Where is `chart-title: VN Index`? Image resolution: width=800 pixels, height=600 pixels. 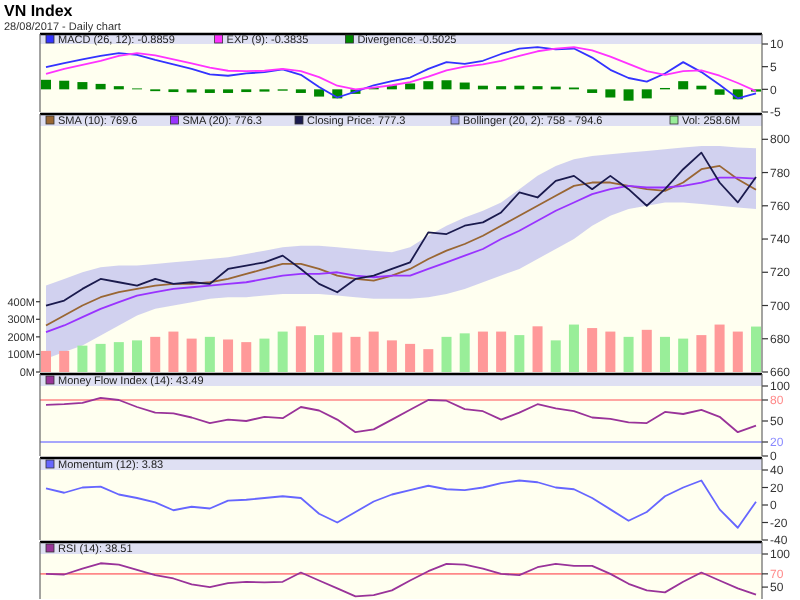
chart-title: VN Index is located at coordinates (39, 11).